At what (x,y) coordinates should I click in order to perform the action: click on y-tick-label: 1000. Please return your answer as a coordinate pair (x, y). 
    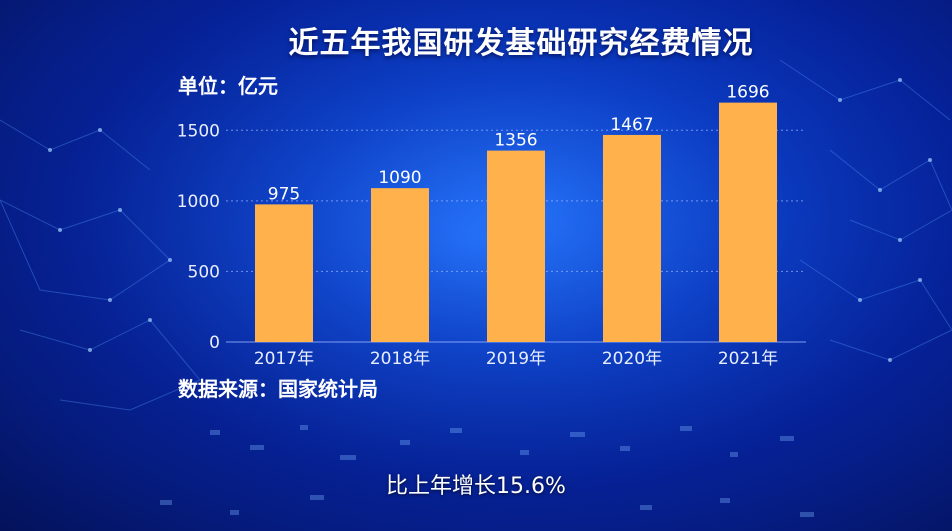
    Looking at the image, I should click on (198, 202).